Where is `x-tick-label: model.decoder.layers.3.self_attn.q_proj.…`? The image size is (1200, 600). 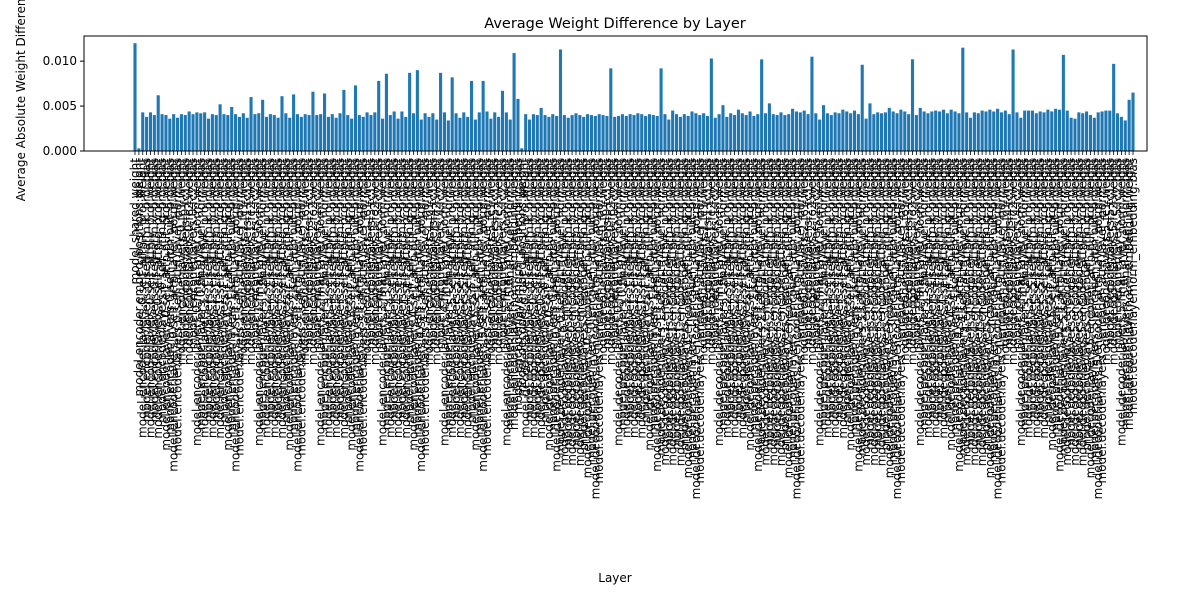
x-tick-label: model.decoder.layers.3.self_attn.q_proj.… is located at coordinates (847, 290).